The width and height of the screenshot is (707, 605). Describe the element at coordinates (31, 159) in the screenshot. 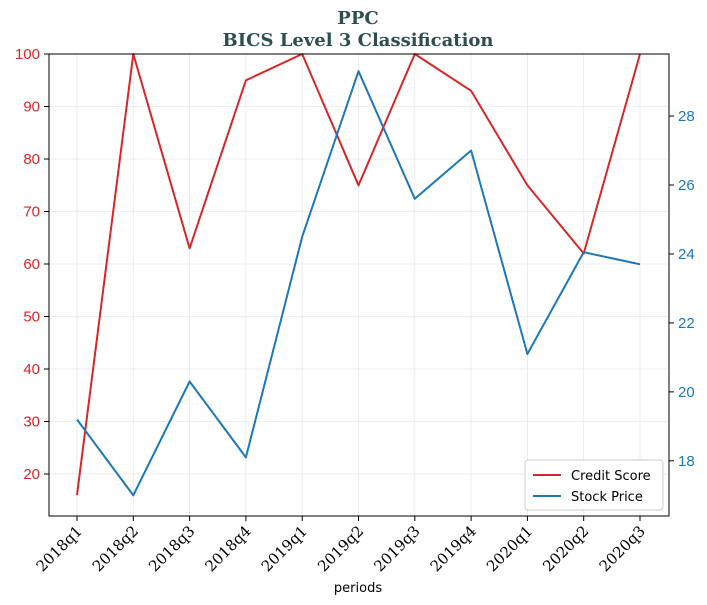

I see `left-tick-label: 80` at that location.